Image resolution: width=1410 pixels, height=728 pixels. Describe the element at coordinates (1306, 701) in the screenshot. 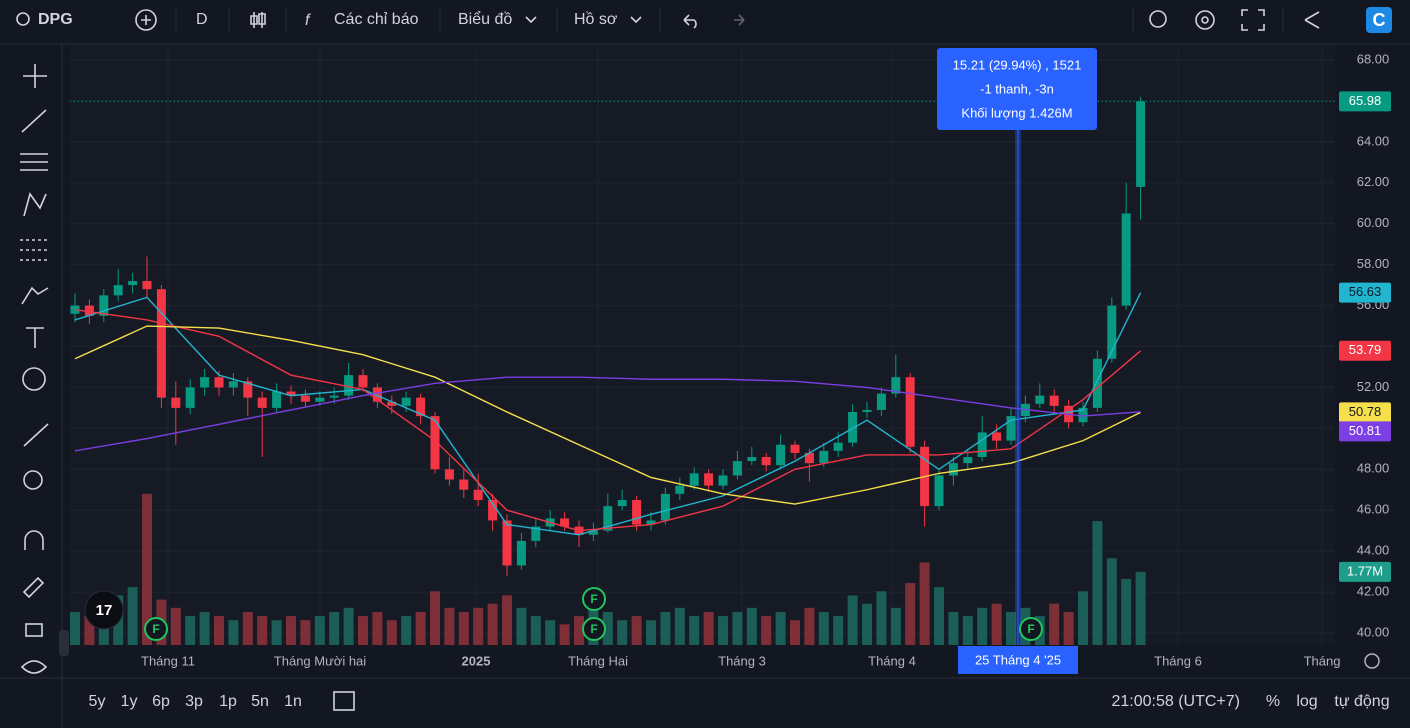

I see `log-toggle: log` at that location.